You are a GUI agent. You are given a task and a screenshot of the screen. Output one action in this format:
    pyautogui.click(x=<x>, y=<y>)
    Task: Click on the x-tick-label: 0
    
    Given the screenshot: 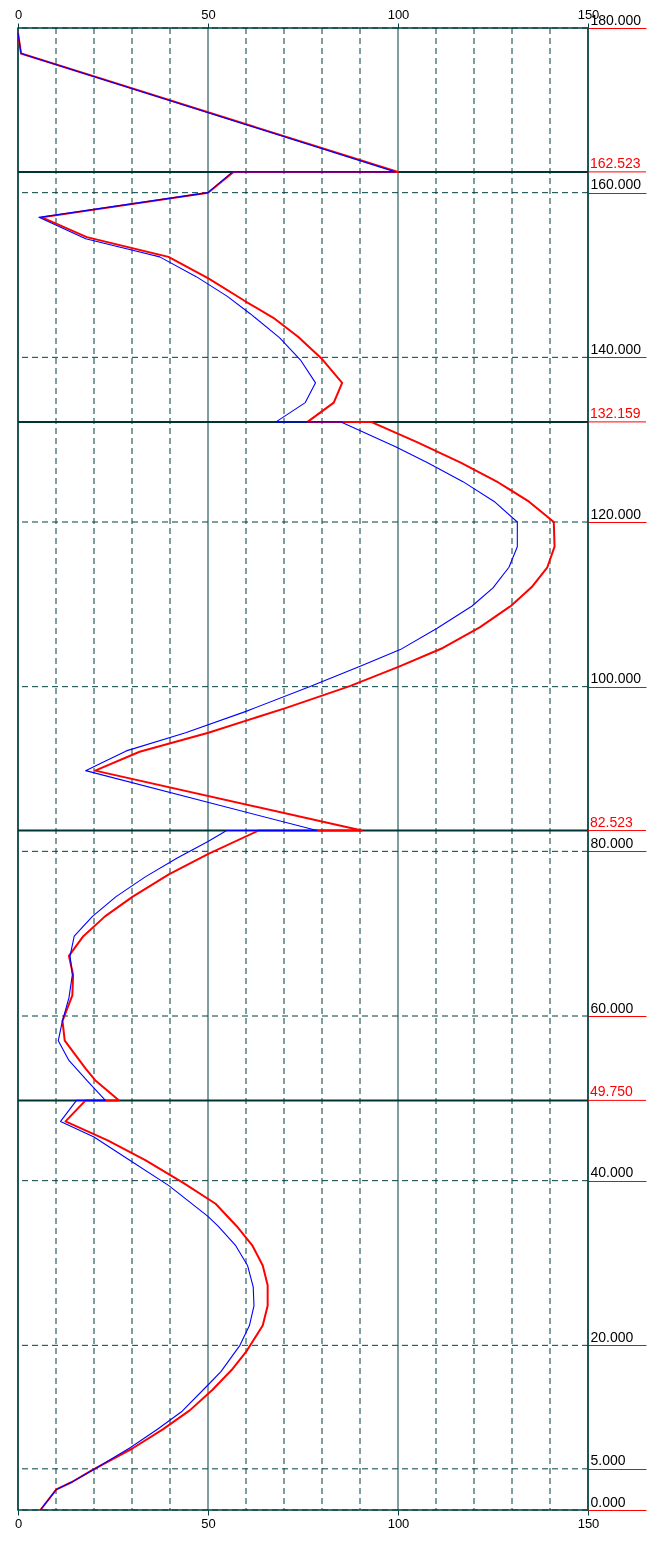 What is the action you would take?
    pyautogui.click(x=18, y=1523)
    